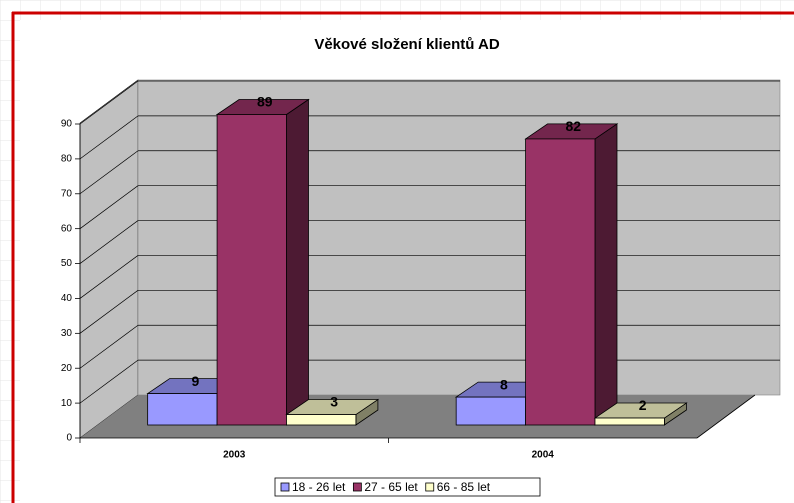  I want to click on chart-title: Věkové složení klientů AD, so click(406, 44).